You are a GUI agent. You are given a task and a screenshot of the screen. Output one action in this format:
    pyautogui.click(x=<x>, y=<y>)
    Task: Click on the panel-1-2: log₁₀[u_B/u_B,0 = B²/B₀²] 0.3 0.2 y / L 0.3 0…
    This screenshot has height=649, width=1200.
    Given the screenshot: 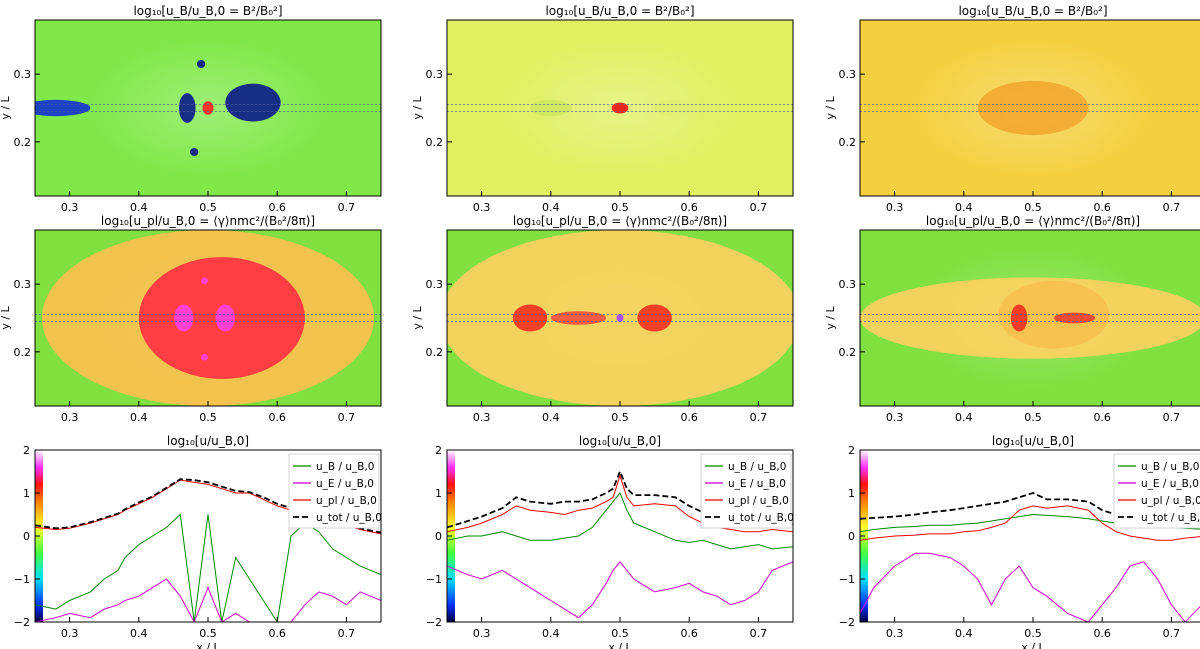 What is the action you would take?
    pyautogui.click(x=602, y=109)
    